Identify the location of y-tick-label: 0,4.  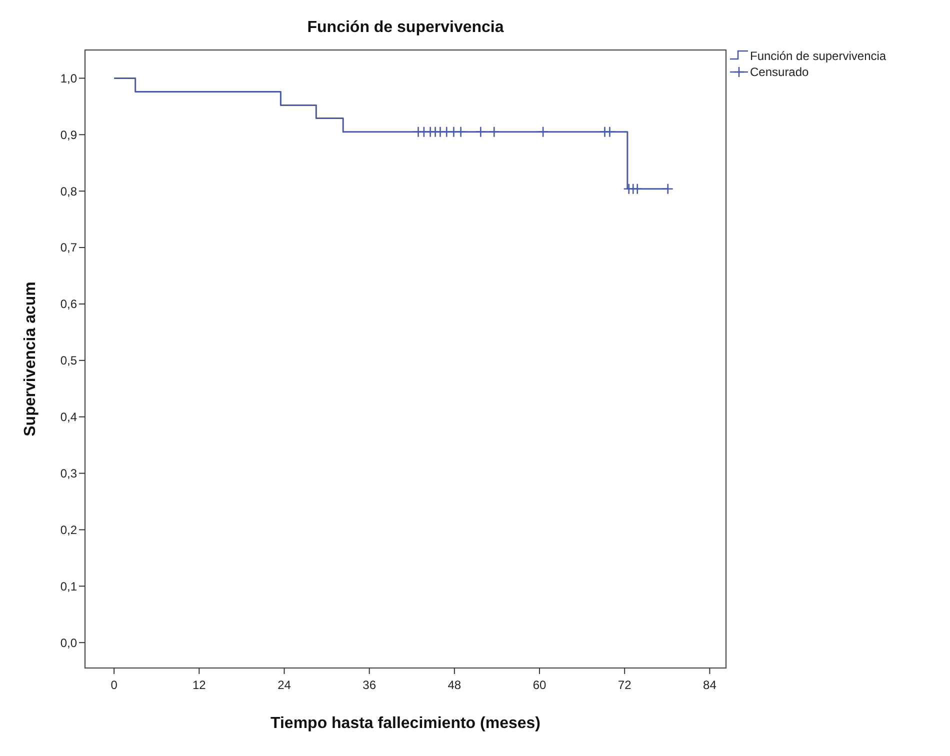
(69, 417).